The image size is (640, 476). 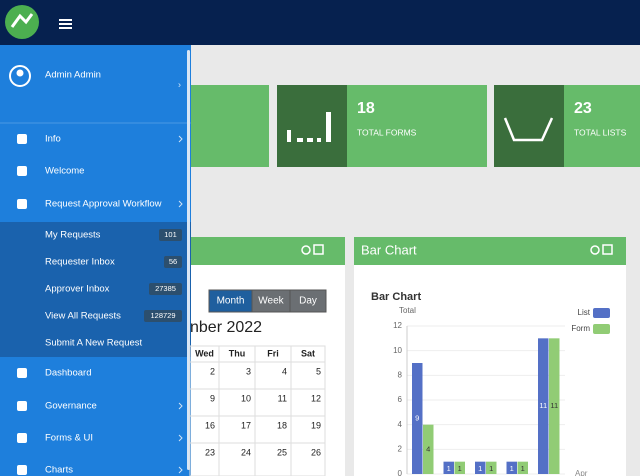 I want to click on view-button-text: Day, so click(x=308, y=301).